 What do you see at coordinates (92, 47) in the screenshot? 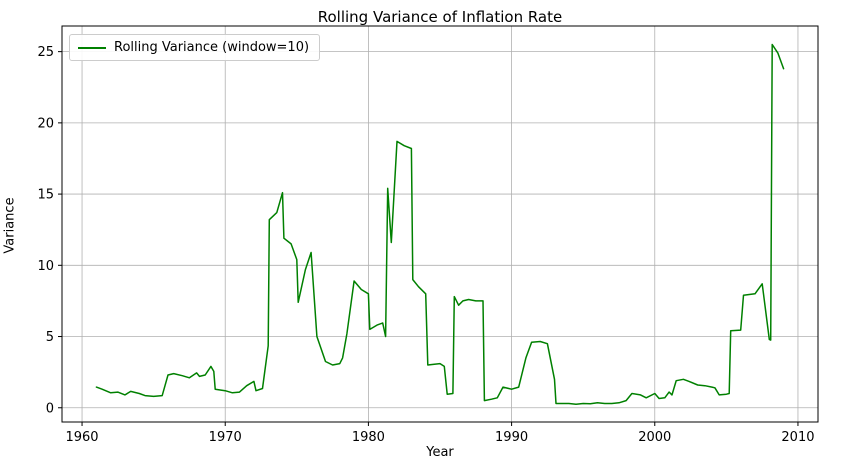
I see `legend-line-swatch` at bounding box center [92, 47].